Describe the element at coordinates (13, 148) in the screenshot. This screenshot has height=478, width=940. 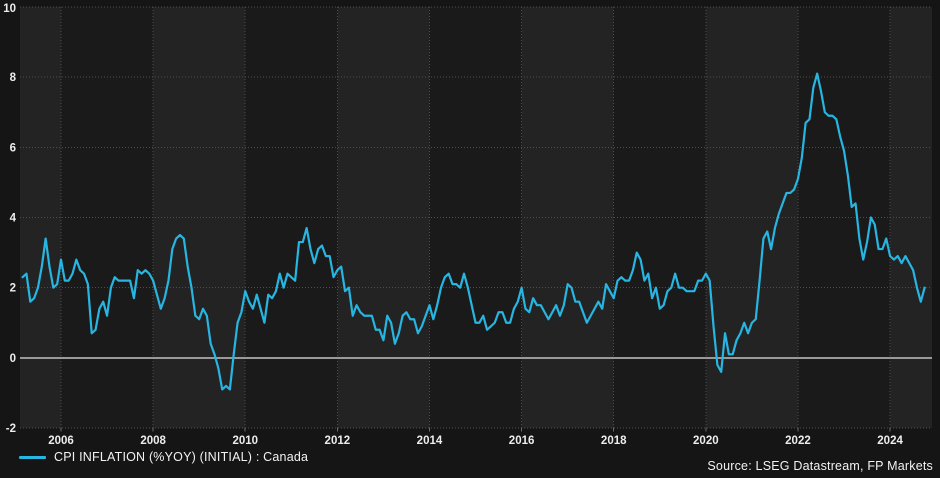
I see `y-tick-label: 6` at that location.